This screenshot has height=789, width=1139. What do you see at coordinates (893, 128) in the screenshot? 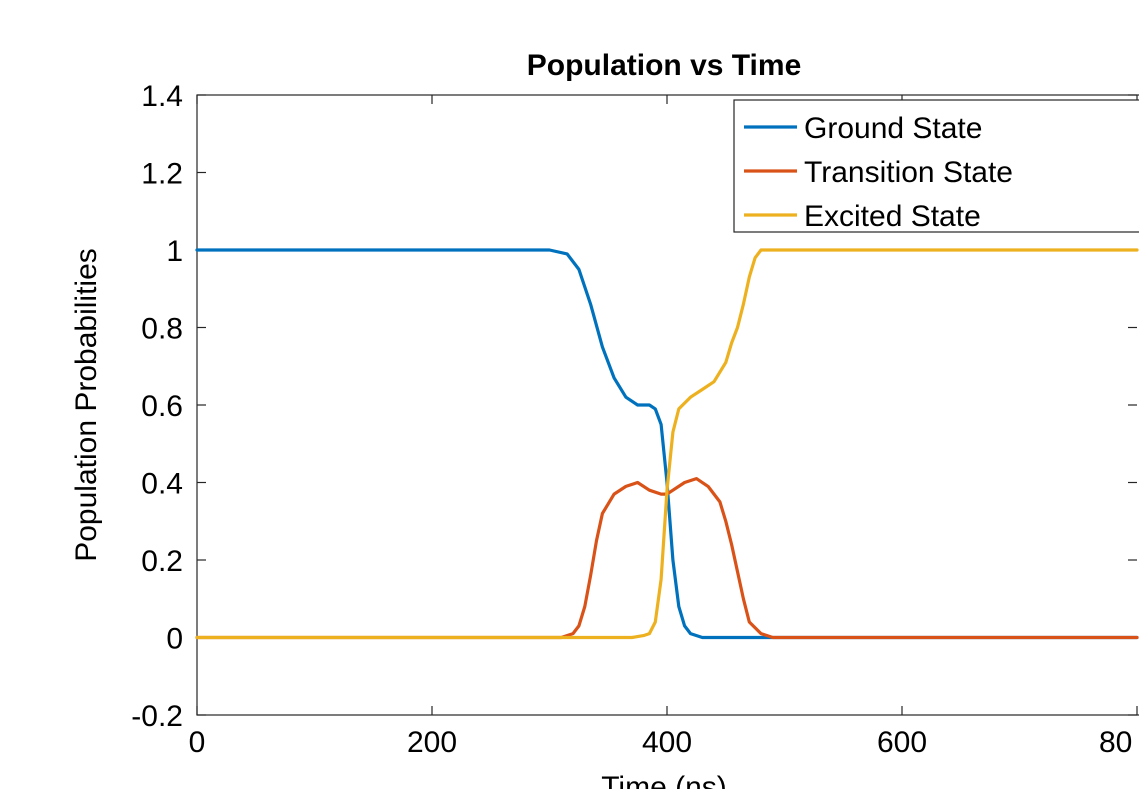
I see `legend-entry-label: Ground State` at bounding box center [893, 128].